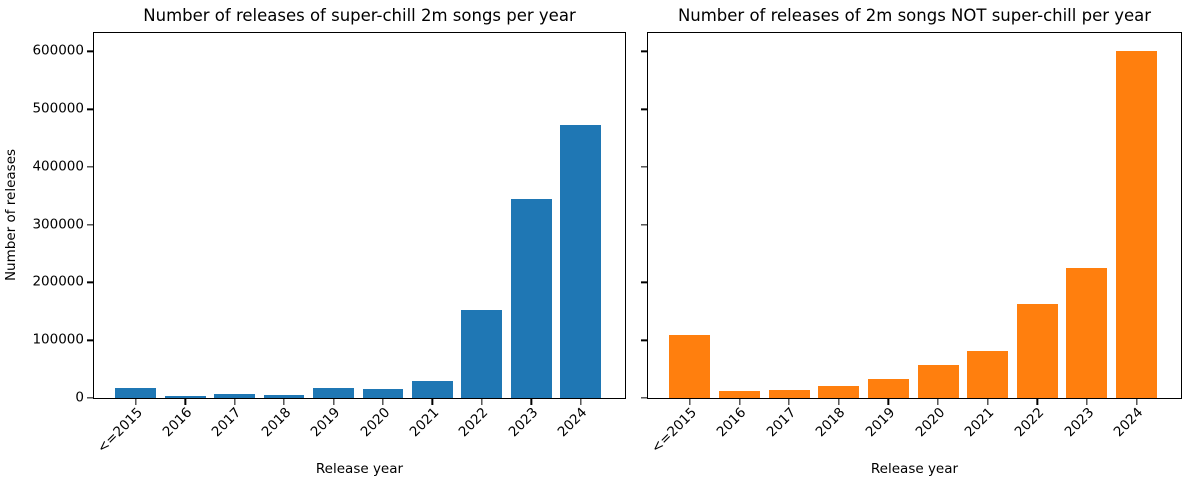 This screenshot has height=490, width=1189. Describe the element at coordinates (58, 108) in the screenshot. I see `y-tick-label: 500000` at that location.